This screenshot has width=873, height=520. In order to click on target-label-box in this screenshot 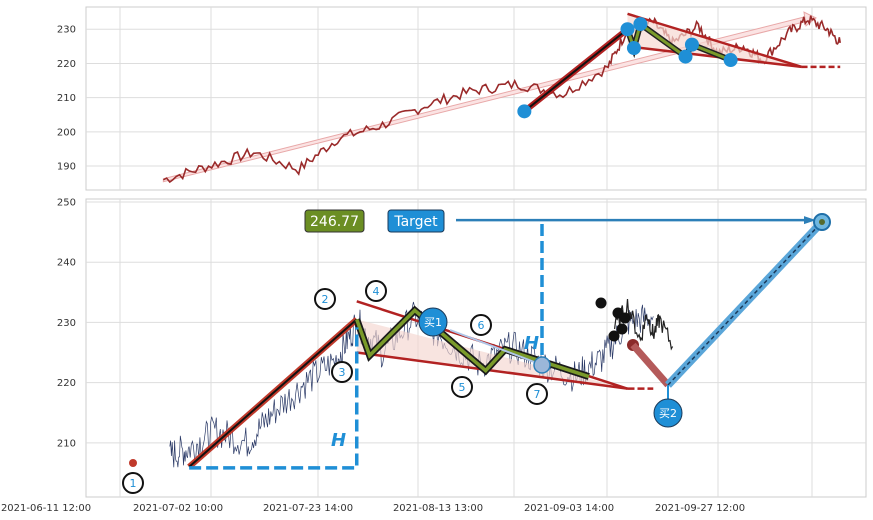, I will do `click(416, 221)`.